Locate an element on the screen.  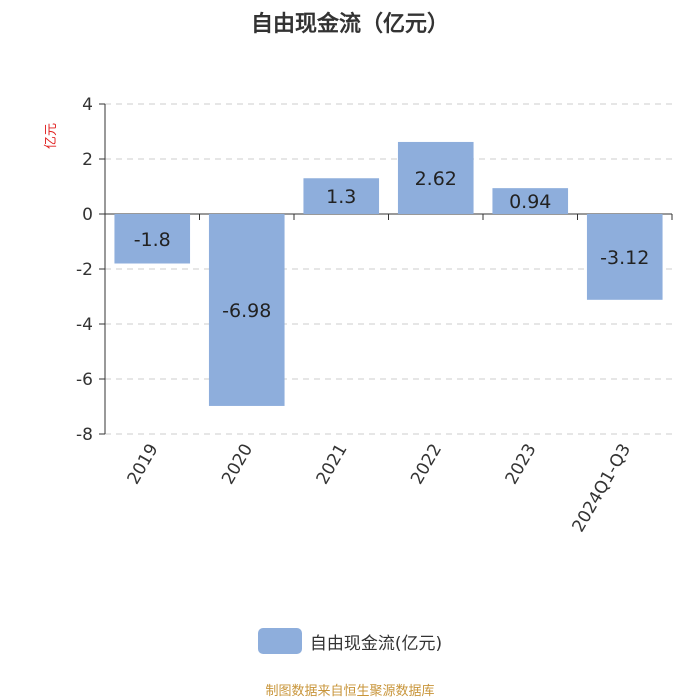
x-tick-label: 2021 is located at coordinates (332, 464).